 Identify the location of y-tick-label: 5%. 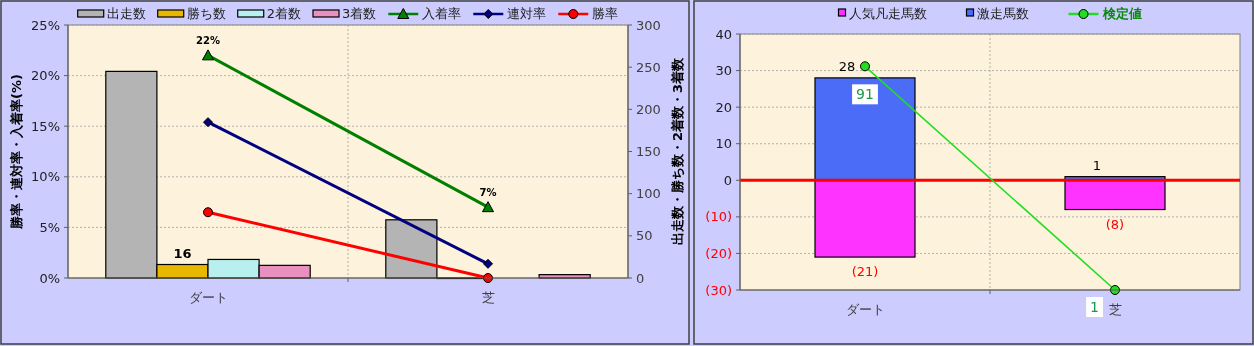
(49, 227).